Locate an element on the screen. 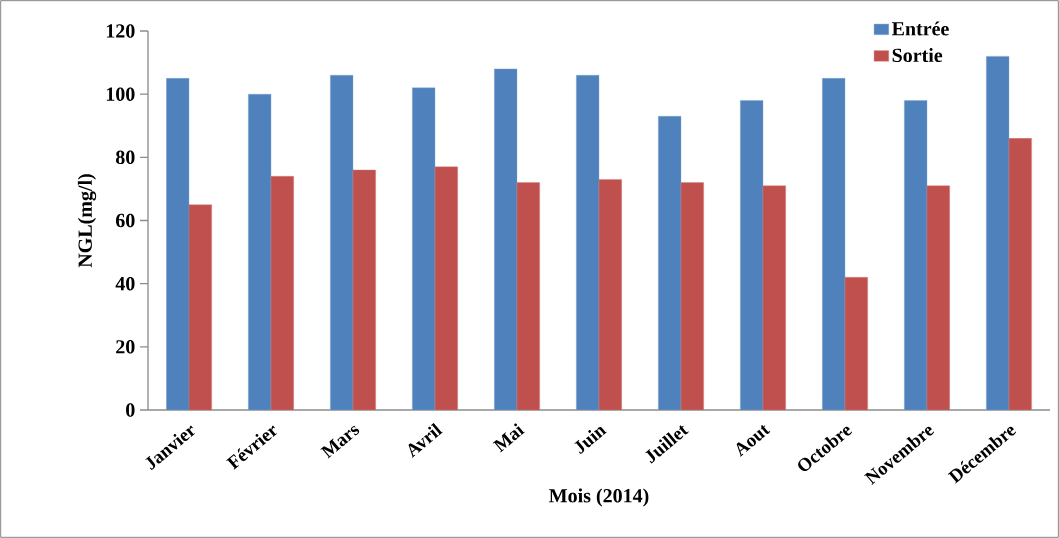 Image resolution: width=1059 pixels, height=538 pixels. y-axis-title: NGL(mg/l) is located at coordinates (87, 221).